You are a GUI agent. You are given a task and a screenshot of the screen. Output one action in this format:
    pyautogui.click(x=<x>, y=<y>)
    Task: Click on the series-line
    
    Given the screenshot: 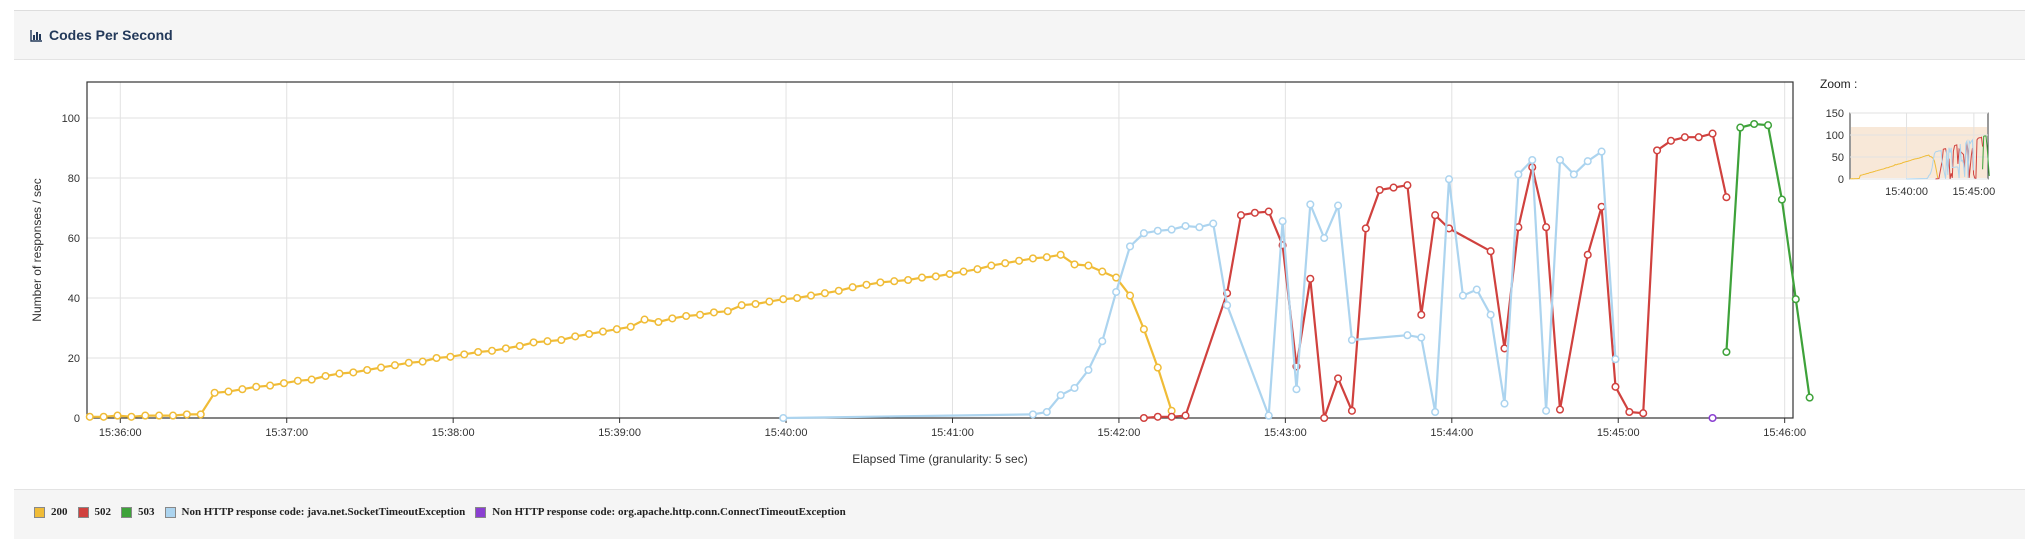 What is the action you would take?
    pyautogui.click(x=1768, y=260)
    